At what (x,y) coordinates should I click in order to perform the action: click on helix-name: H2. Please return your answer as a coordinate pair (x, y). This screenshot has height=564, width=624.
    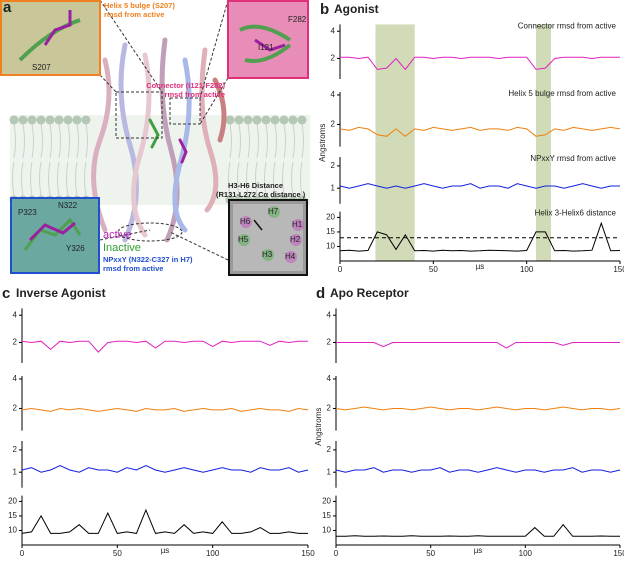
    Looking at the image, I should click on (295, 239).